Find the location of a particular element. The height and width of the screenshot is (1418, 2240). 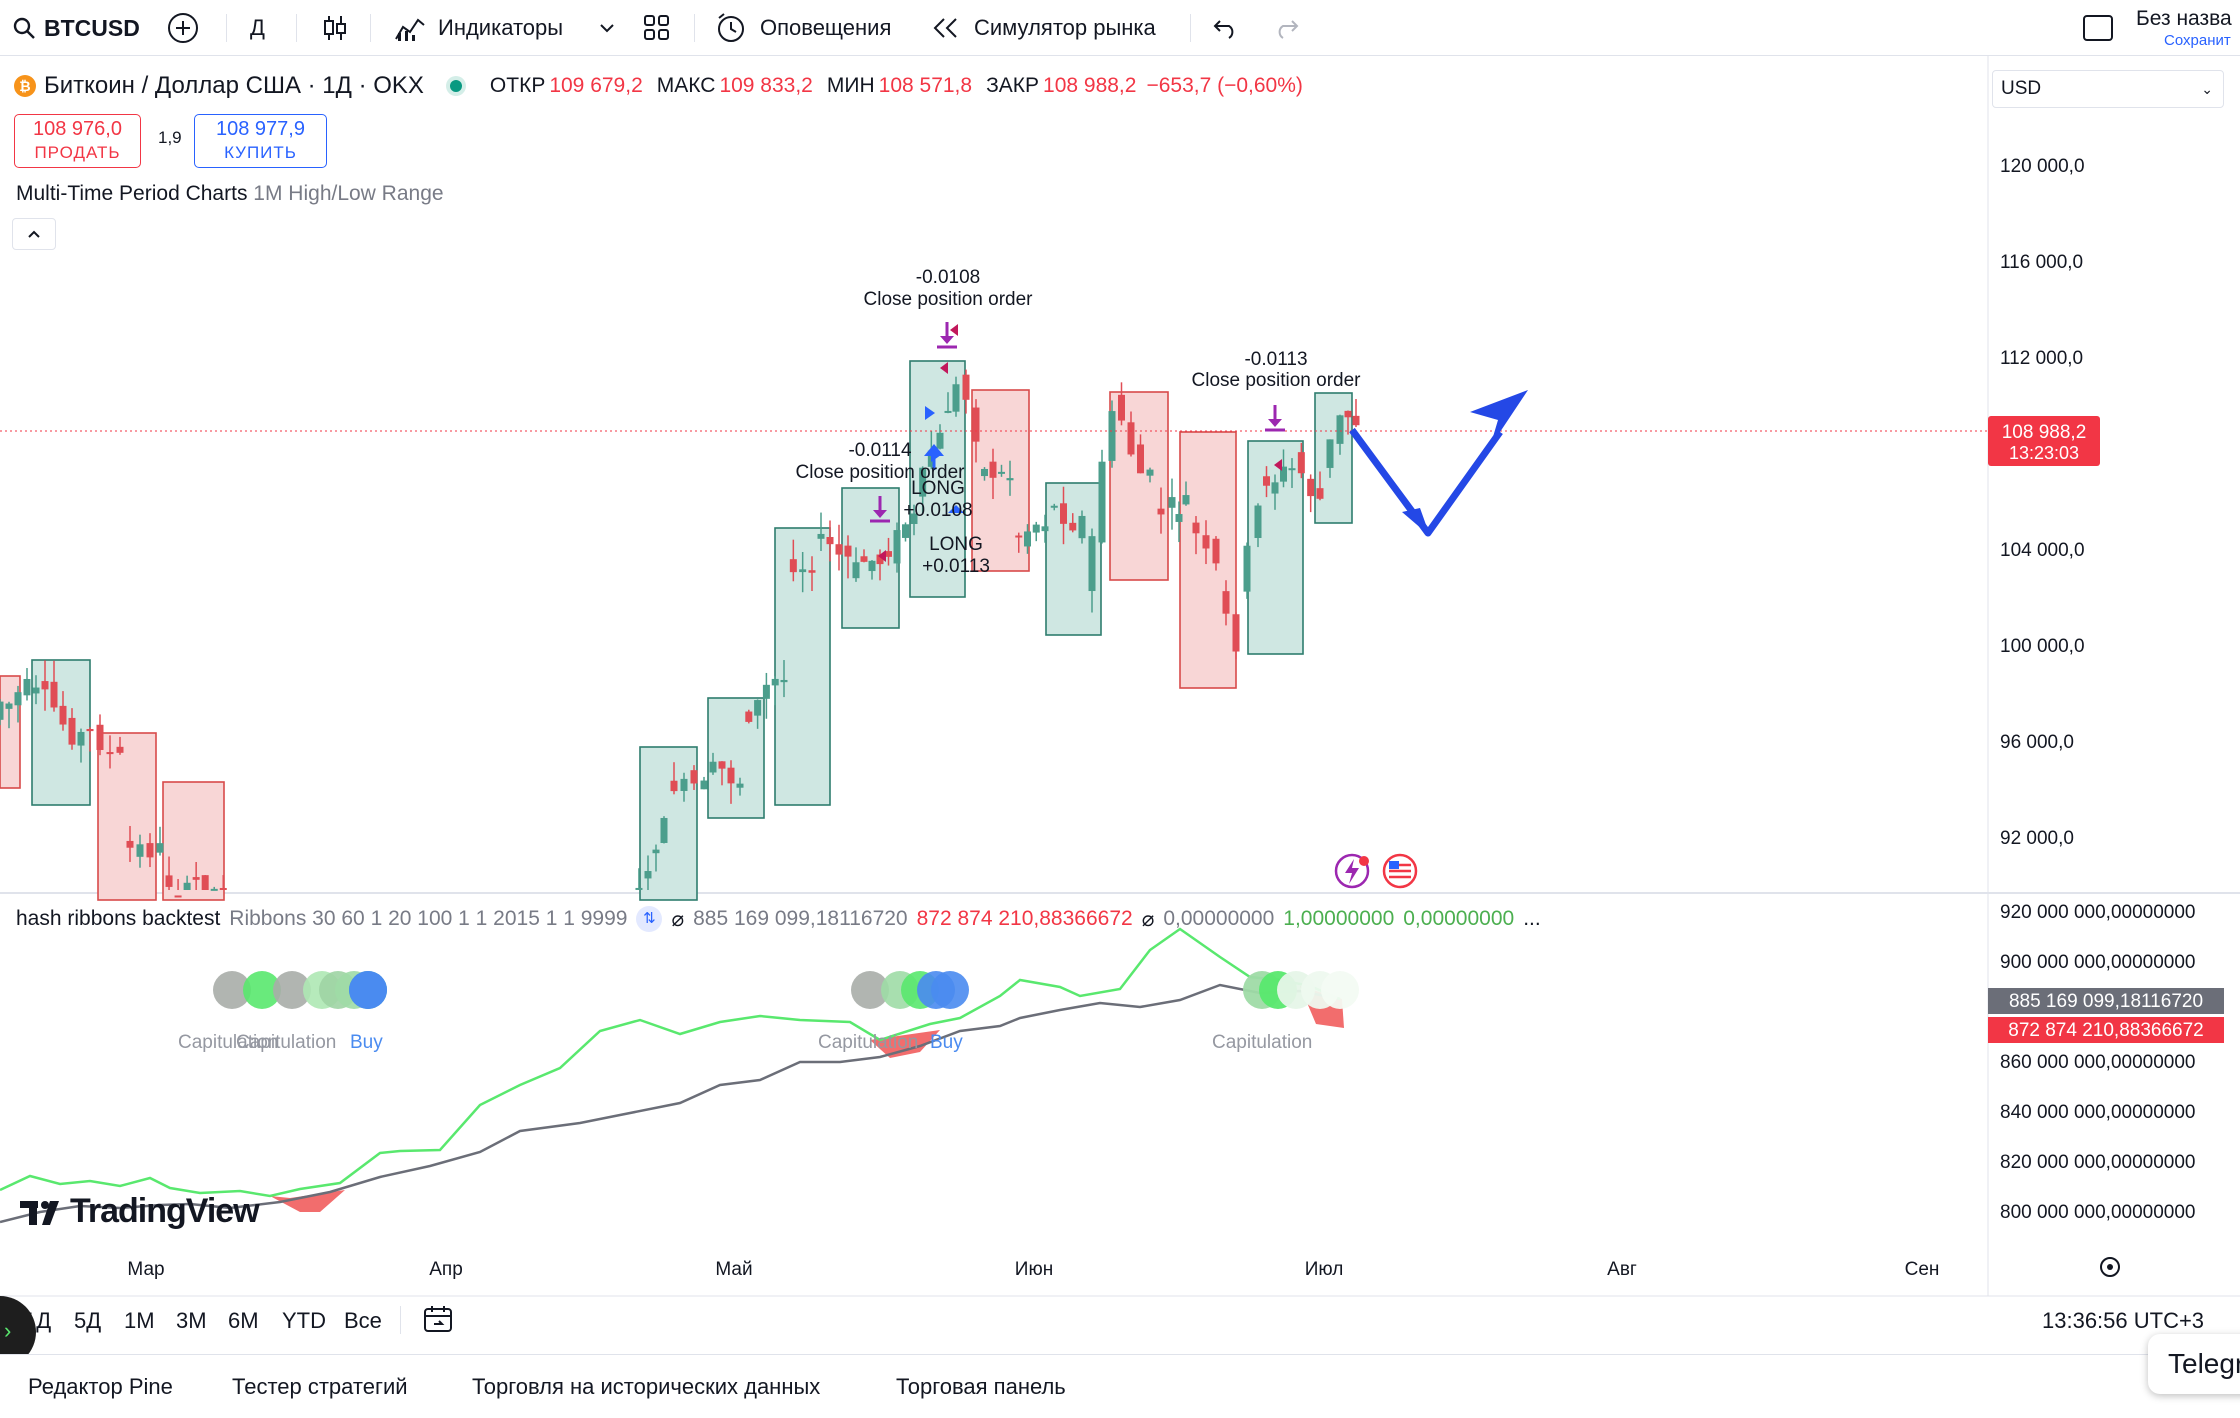

economic-event-icon is located at coordinates (1400, 871).